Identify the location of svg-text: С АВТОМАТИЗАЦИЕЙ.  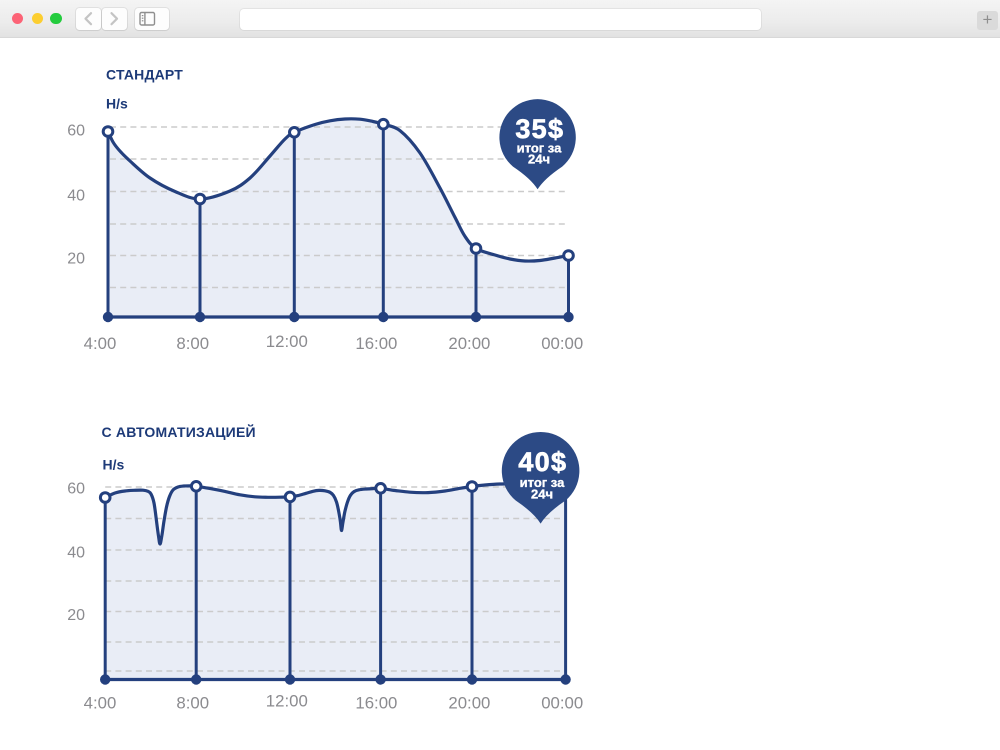
(179, 431).